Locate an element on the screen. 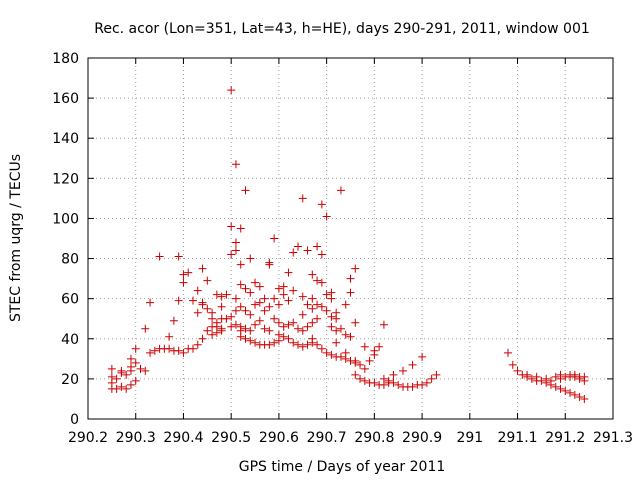 The width and height of the screenshot is (640, 480). x-tick-label: 291.1 is located at coordinates (517, 438).